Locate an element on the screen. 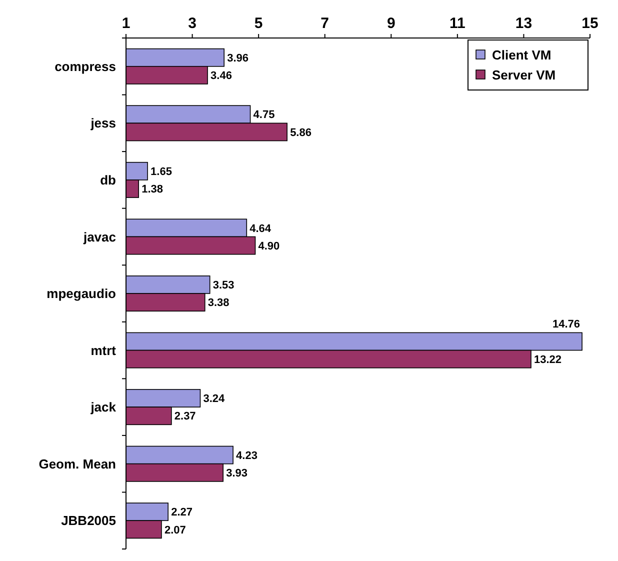  legend-label: Client VM is located at coordinates (522, 55).